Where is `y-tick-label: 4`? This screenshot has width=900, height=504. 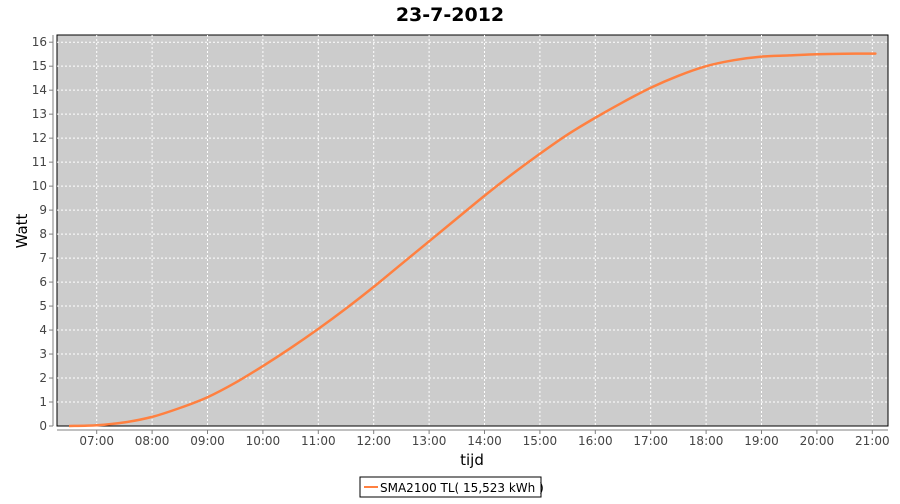 y-tick-label: 4 is located at coordinates (43, 330).